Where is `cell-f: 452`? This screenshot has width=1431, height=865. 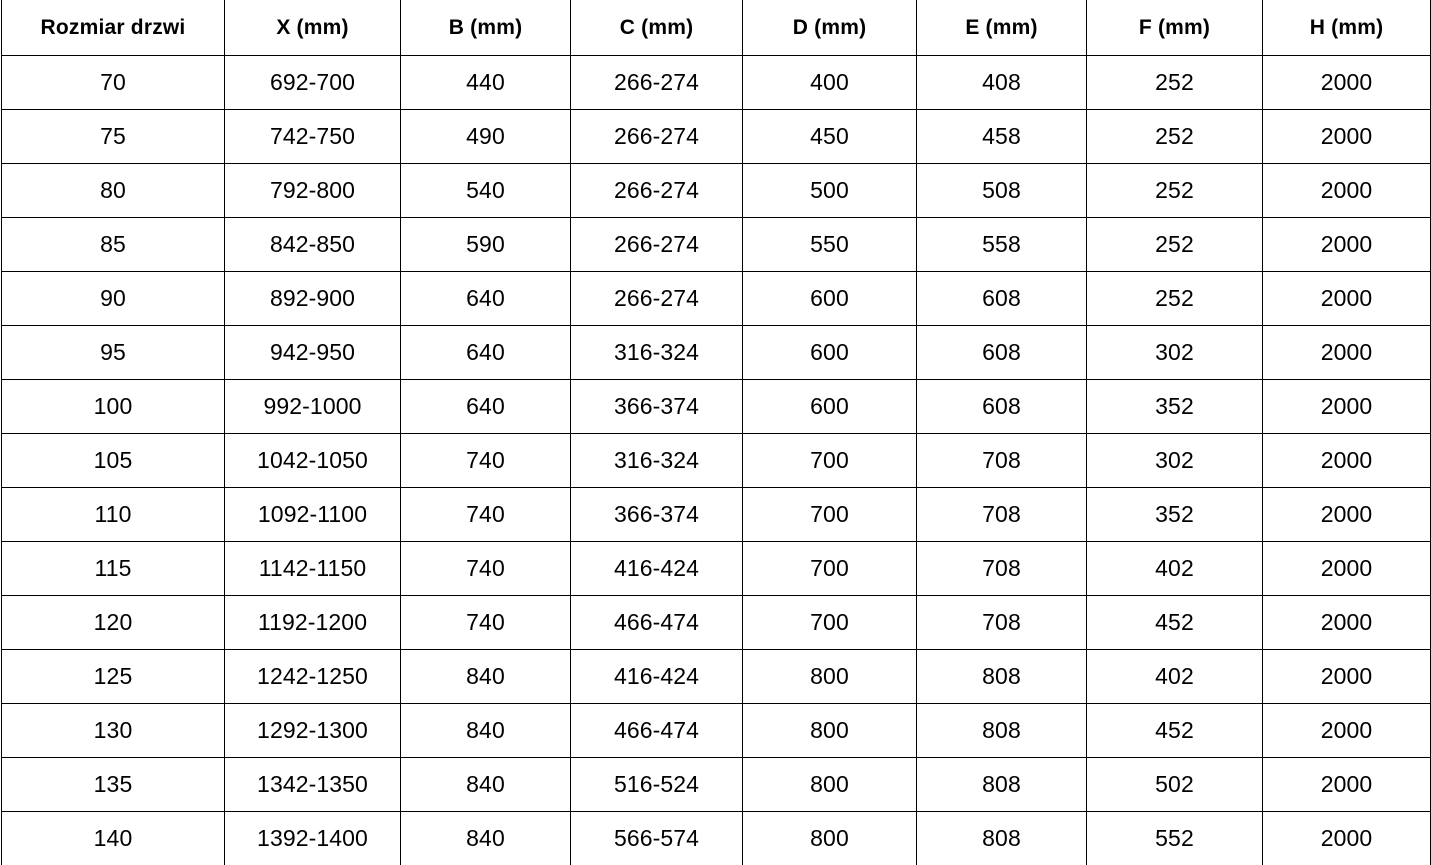
cell-f: 452 is located at coordinates (1174, 730).